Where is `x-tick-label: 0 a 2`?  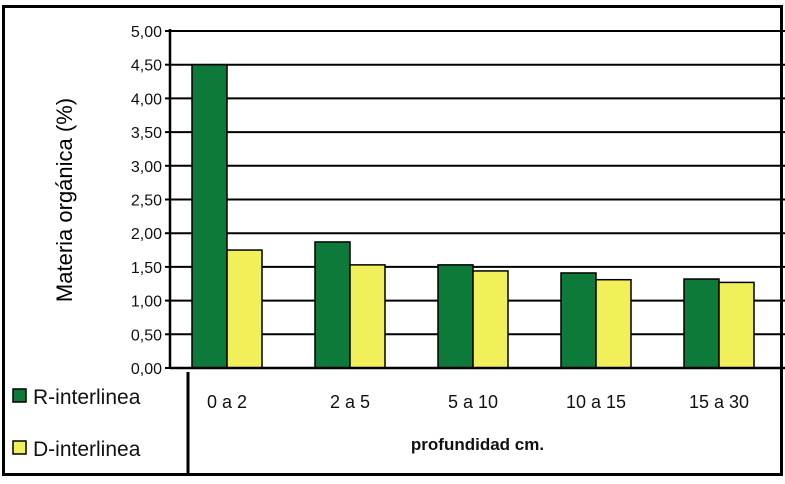 x-tick-label: 0 a 2 is located at coordinates (227, 402).